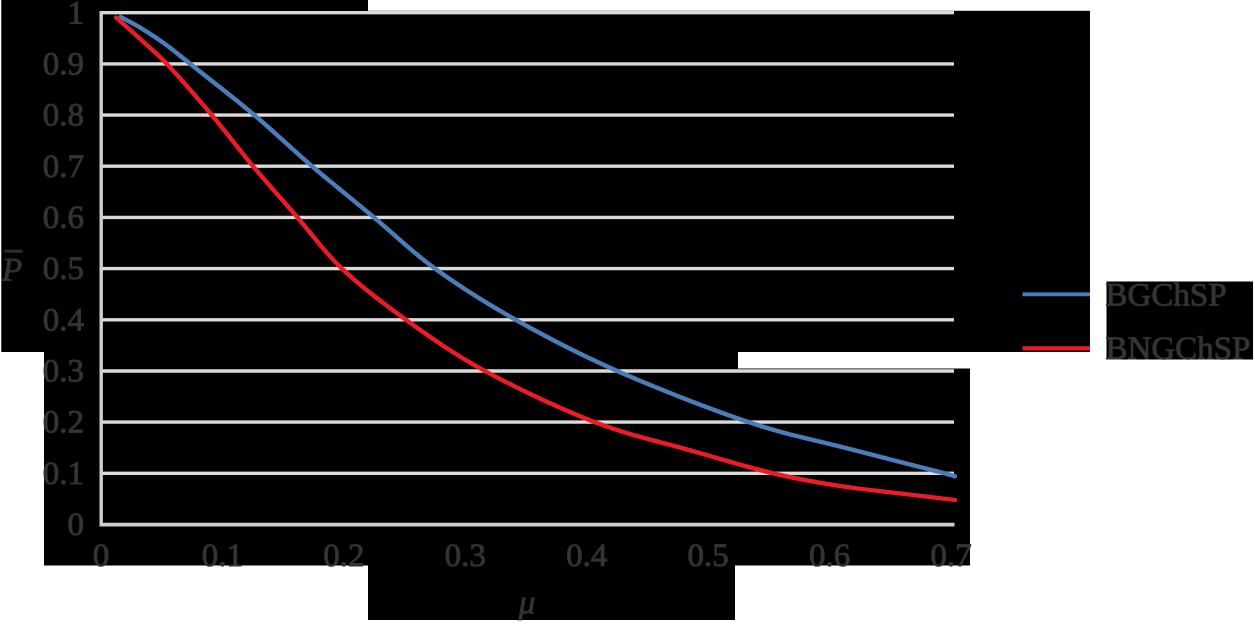 Image resolution: width=1255 pixels, height=628 pixels. I want to click on svg-text: BNGChSP, so click(1178, 349).